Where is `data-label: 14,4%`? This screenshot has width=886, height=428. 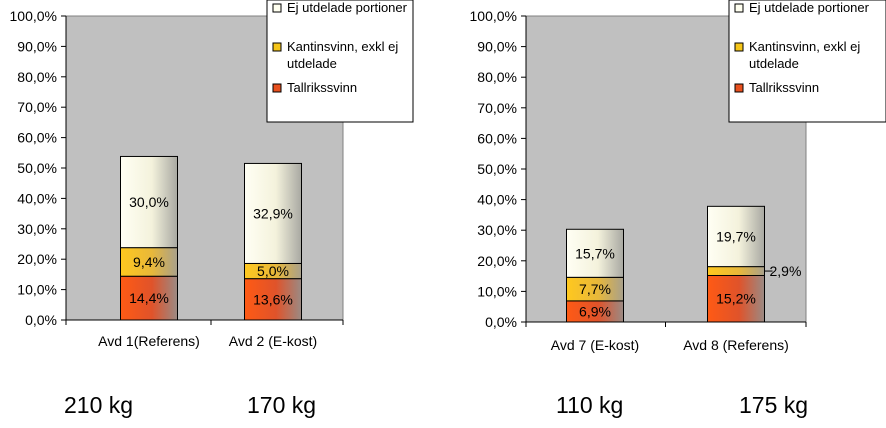
data-label: 14,4% is located at coordinates (149, 298).